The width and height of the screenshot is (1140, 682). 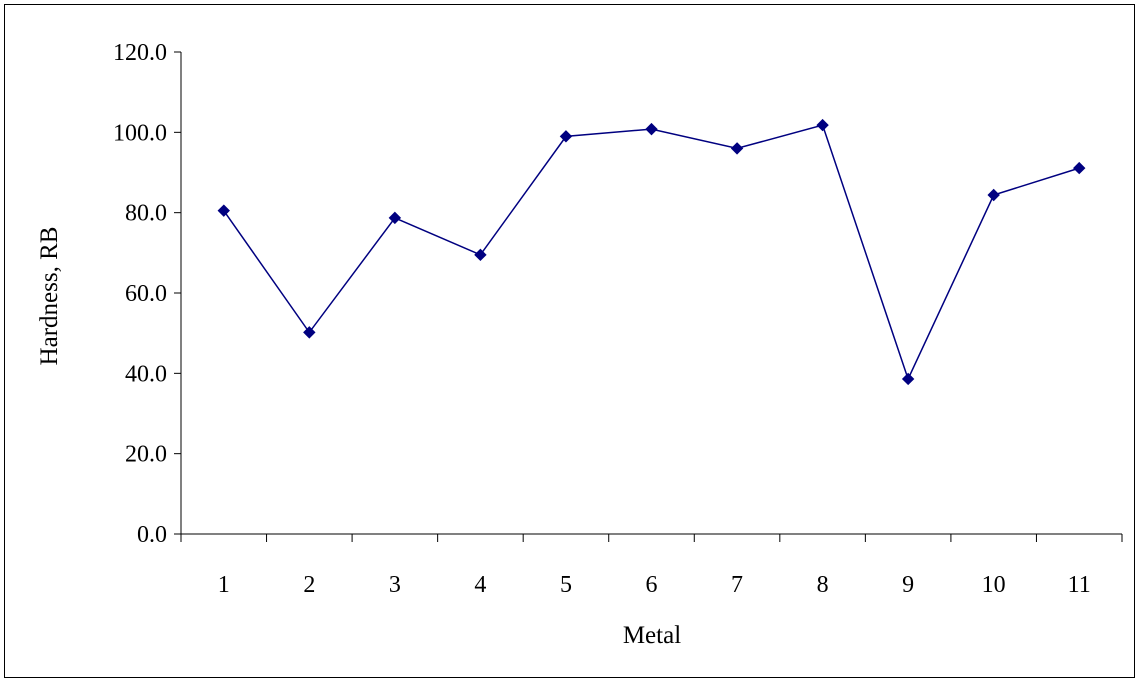 I want to click on x-tick-label: 8, so click(x=823, y=585).